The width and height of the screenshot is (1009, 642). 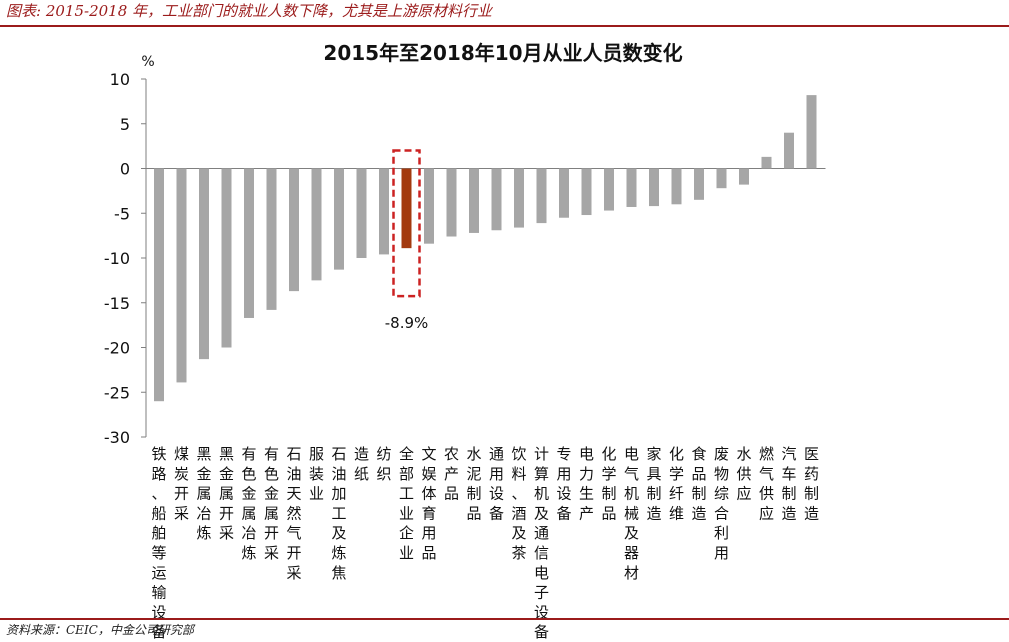 I want to click on highlight-annotation: -8.9%, so click(x=407, y=323).